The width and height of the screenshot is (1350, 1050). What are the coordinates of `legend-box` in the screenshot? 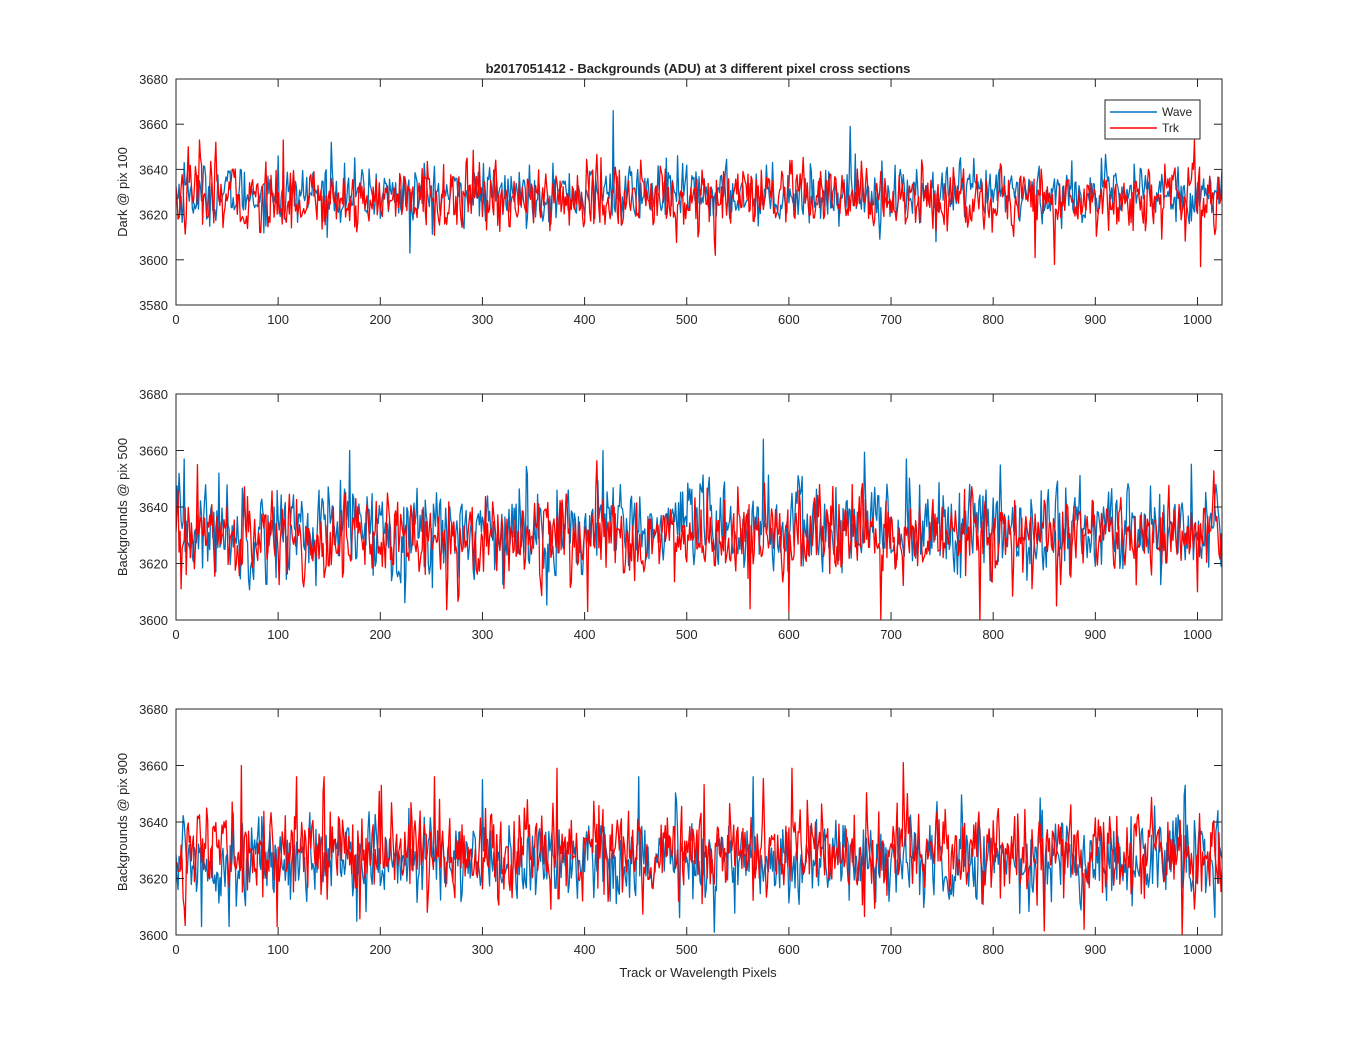 It's located at (1152, 119).